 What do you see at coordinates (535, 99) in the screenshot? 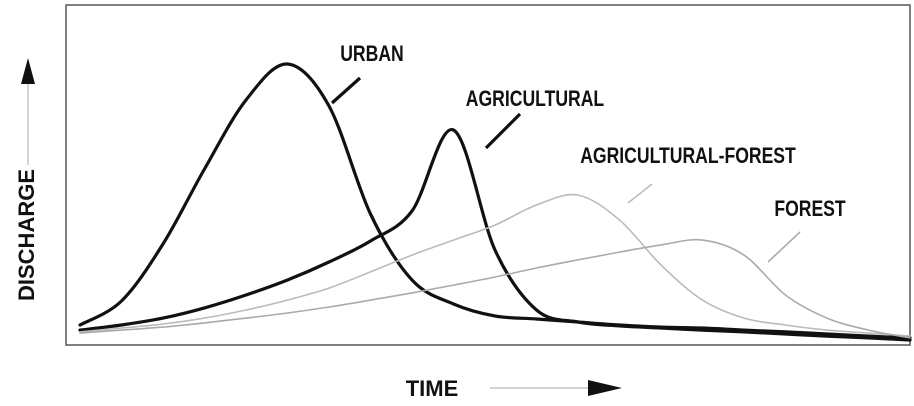
I see `series-label: AGRICULTURAL` at bounding box center [535, 99].